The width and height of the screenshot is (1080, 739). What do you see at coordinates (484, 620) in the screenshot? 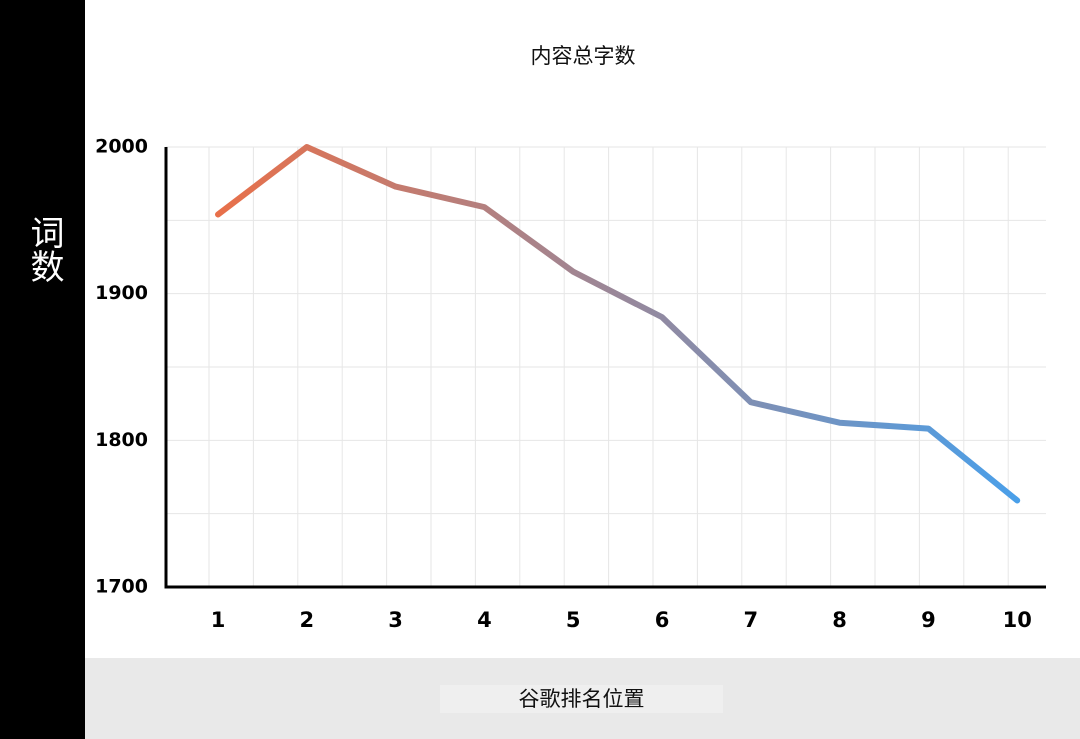
I see `x-tick-label: 4` at bounding box center [484, 620].